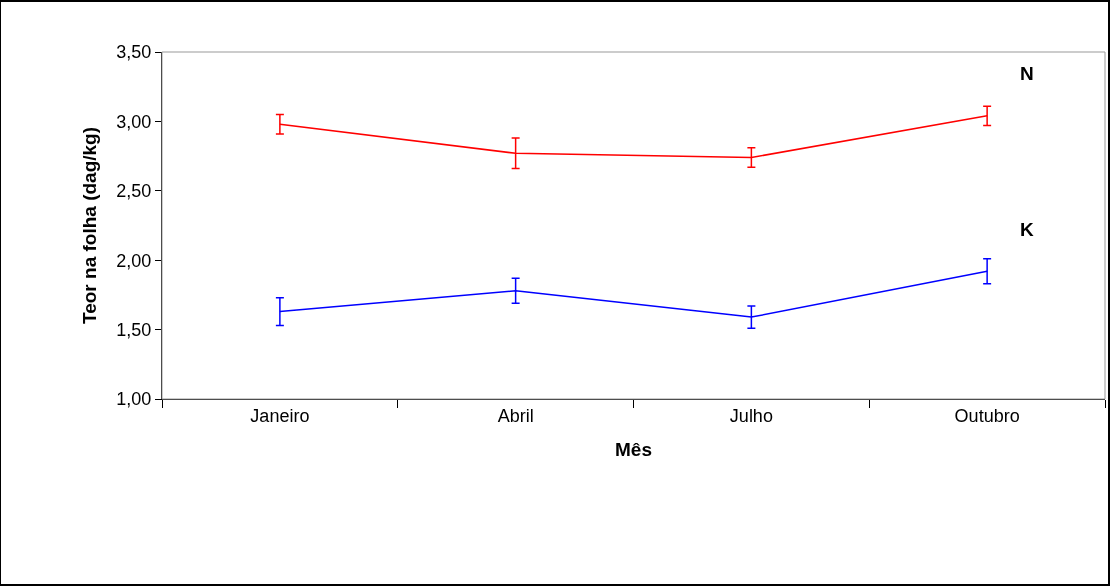 This screenshot has width=1110, height=586. I want to click on y-tick-label: 1,00, so click(134, 399).